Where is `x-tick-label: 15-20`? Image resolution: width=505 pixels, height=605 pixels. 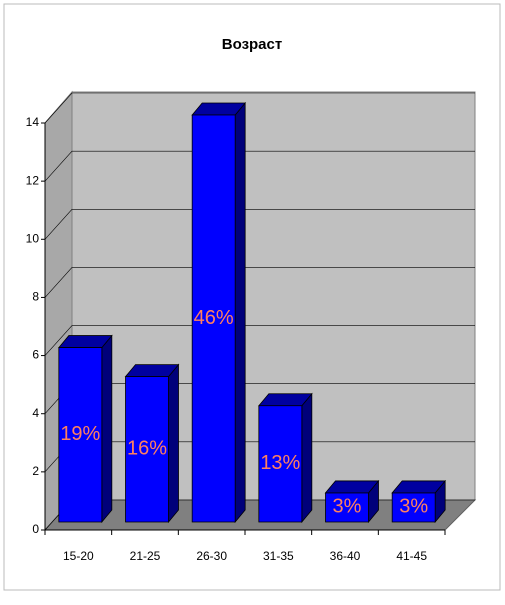 x-tick-label: 15-20 is located at coordinates (78, 556).